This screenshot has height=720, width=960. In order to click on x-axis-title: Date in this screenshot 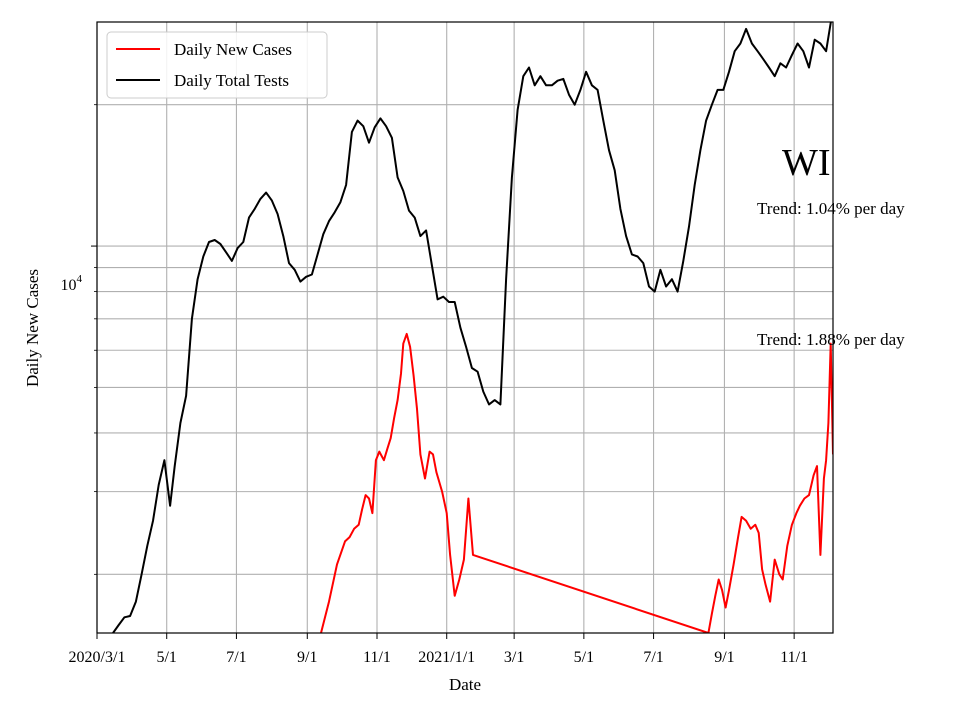, I will do `click(465, 684)`.